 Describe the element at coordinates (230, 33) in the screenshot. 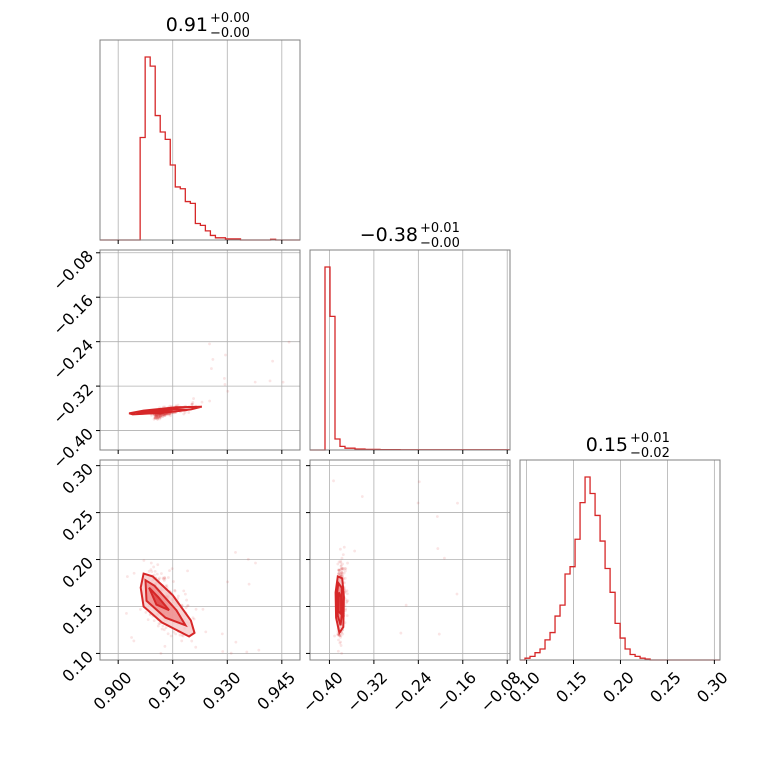

I see `title-minus: −0.00` at that location.